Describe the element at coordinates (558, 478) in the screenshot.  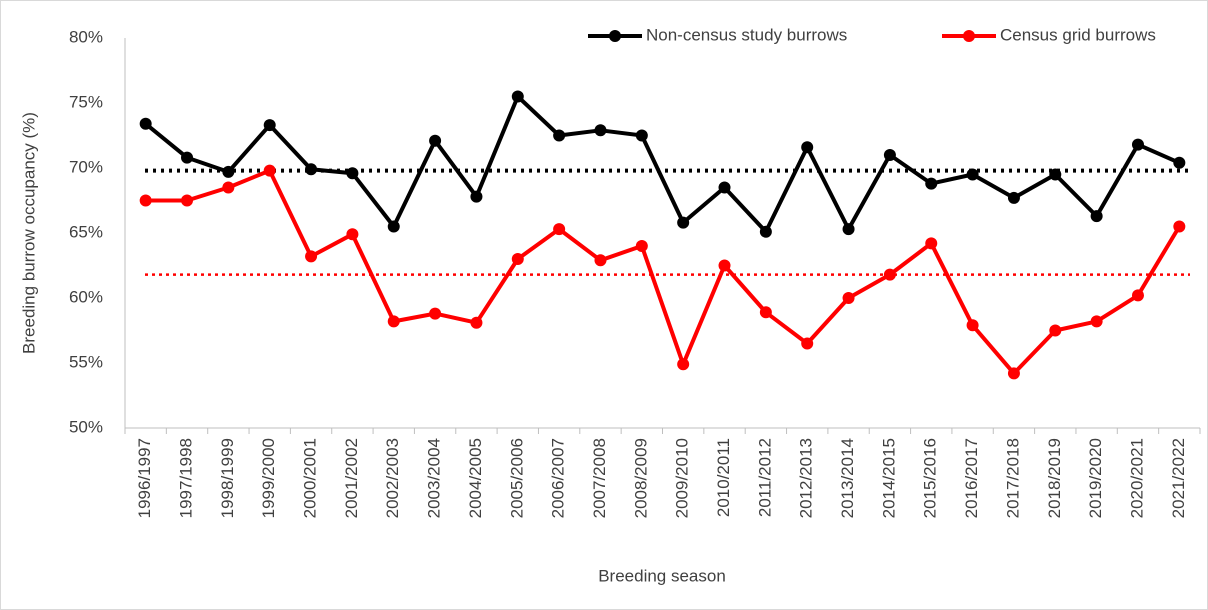
I see `x-tick-label: 2006/2007` at that location.